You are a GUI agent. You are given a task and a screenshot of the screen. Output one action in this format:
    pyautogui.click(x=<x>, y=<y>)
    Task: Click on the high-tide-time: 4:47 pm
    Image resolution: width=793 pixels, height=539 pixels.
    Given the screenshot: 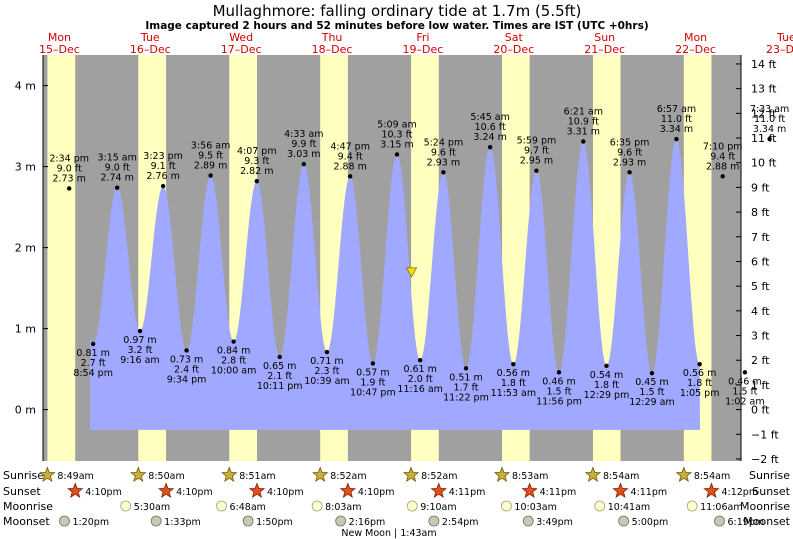 What is the action you would take?
    pyautogui.click(x=350, y=146)
    